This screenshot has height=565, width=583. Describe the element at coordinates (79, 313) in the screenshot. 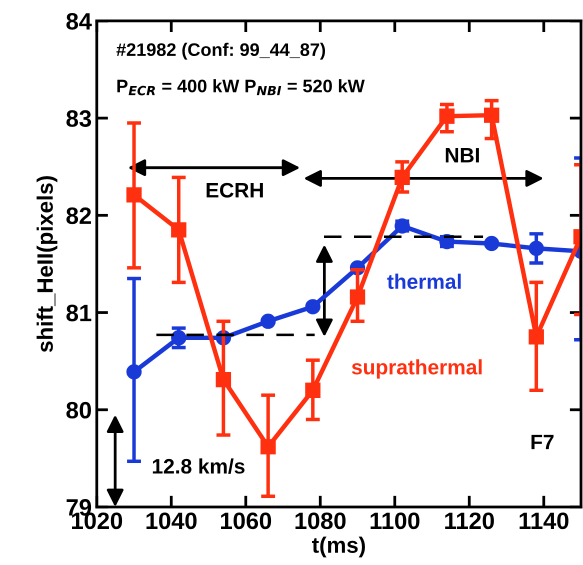

I see `y-tick-label: 81` at that location.